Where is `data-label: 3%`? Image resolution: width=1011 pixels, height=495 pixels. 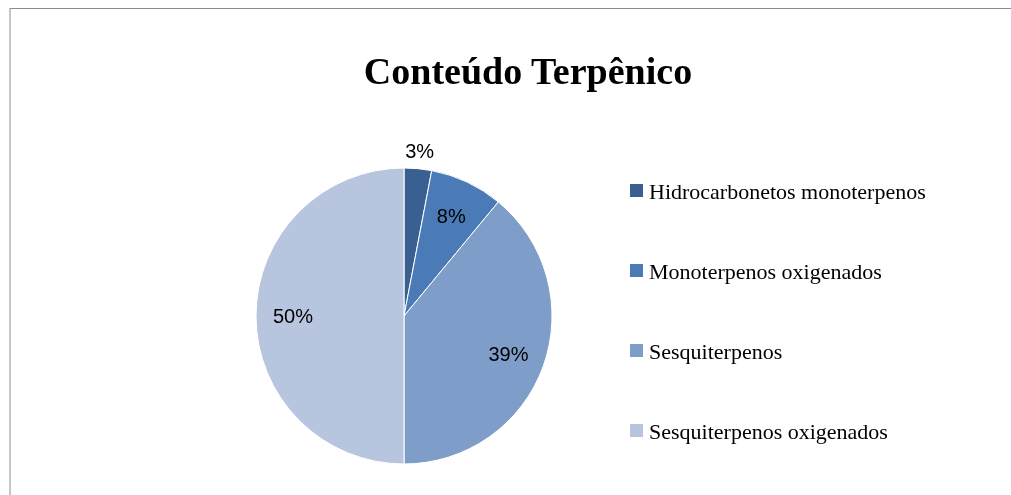
data-label: 3% is located at coordinates (420, 150).